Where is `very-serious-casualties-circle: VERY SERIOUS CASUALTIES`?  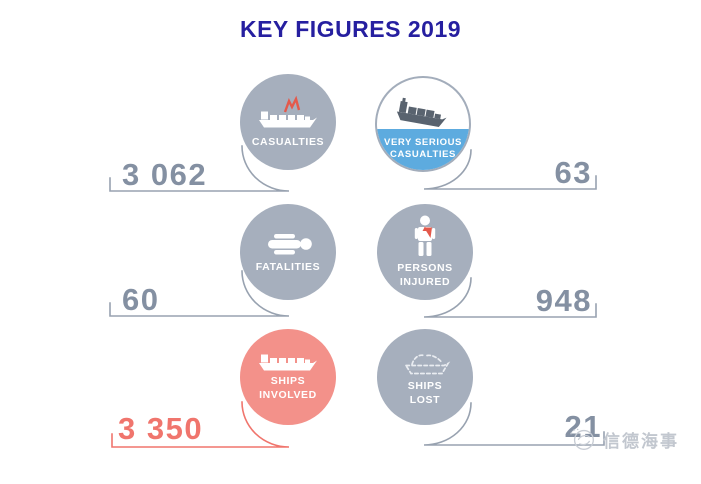 very-serious-casualties-circle: VERY SERIOUS CASUALTIES is located at coordinates (423, 124).